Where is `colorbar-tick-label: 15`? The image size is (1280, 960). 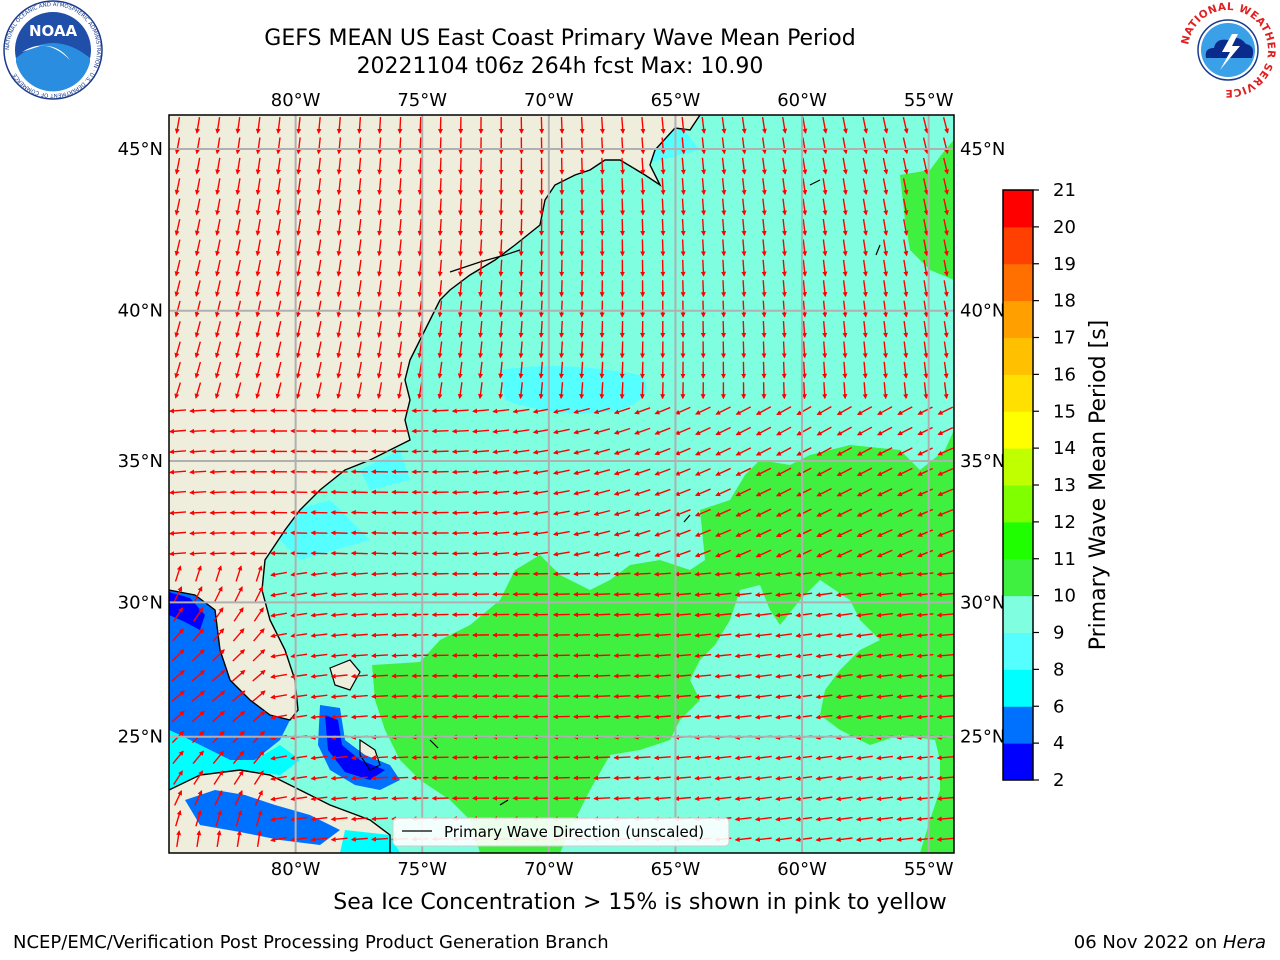 colorbar-tick-label: 15 is located at coordinates (1064, 411).